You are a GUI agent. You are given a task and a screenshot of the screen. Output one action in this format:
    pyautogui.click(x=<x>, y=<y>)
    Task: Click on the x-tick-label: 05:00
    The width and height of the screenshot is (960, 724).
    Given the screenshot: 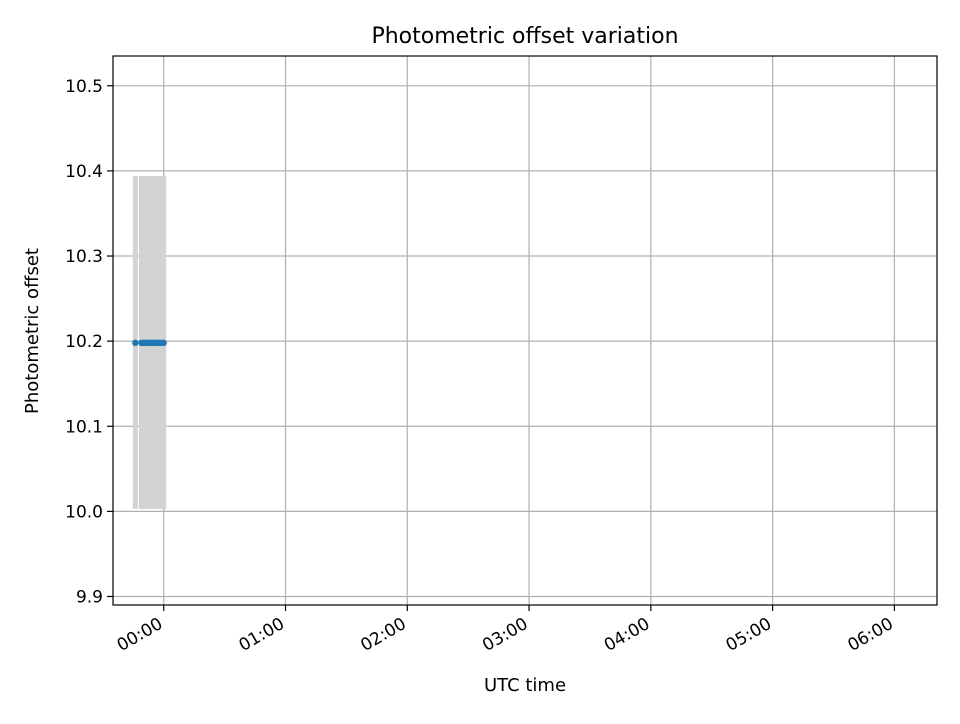 What is the action you would take?
    pyautogui.click(x=749, y=635)
    